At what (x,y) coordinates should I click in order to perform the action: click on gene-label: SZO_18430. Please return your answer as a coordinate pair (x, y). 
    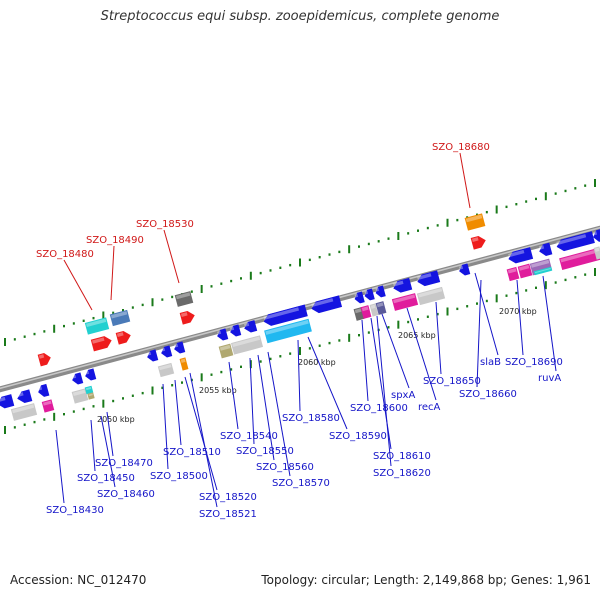
    Looking at the image, I should click on (75, 510).